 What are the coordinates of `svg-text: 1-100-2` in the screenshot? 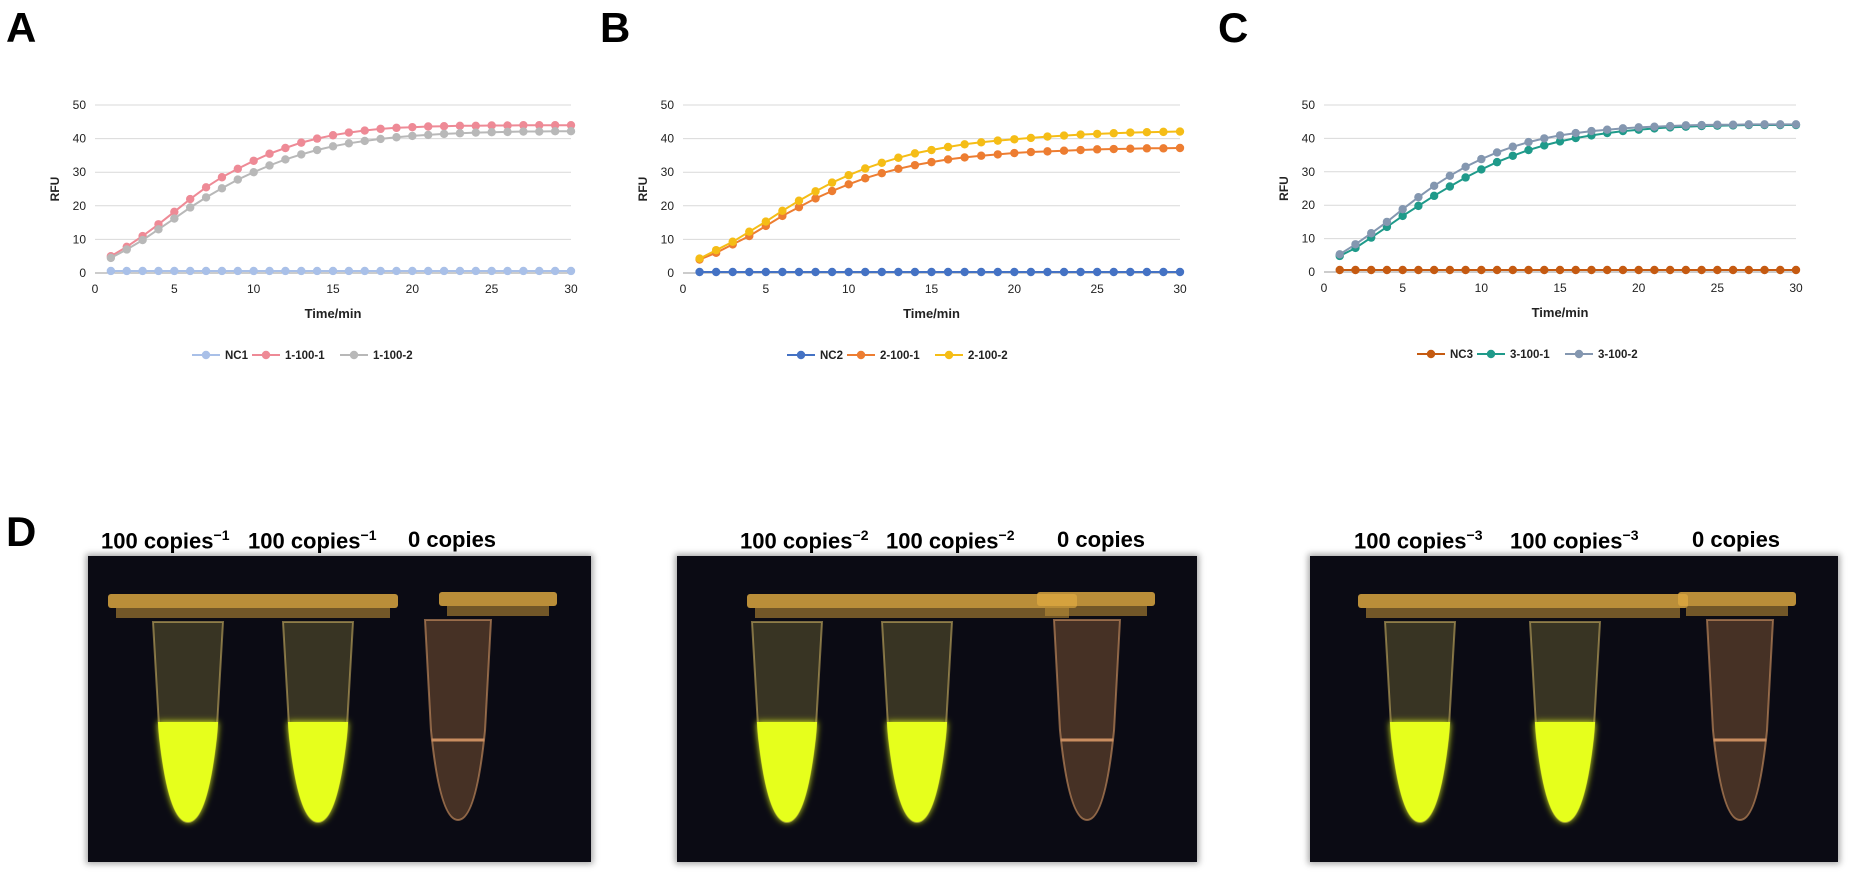 It's located at (393, 356).